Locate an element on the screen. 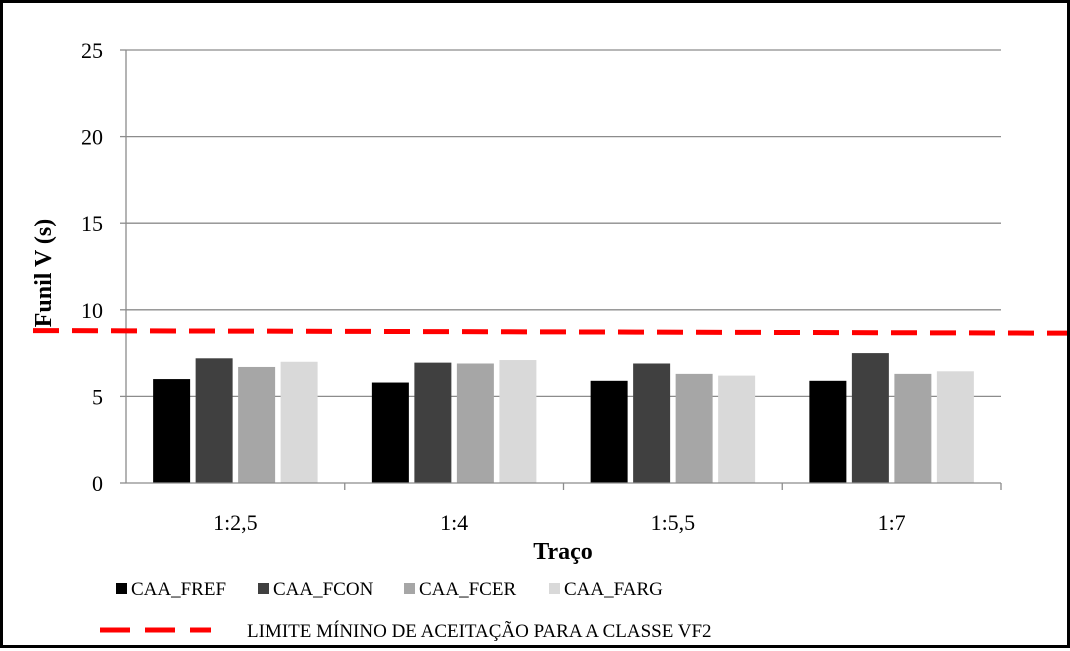  legend-label: CAA_FARG is located at coordinates (613, 589).